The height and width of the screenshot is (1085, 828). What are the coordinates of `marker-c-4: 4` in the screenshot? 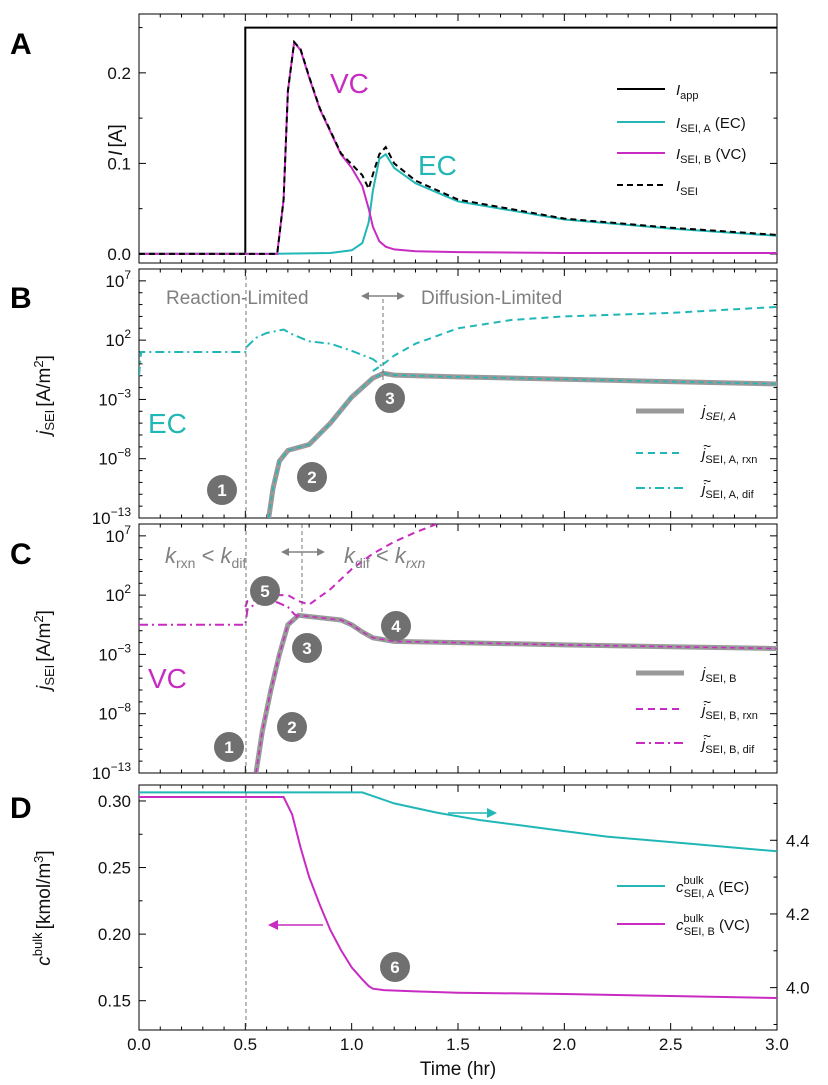 It's located at (396, 626).